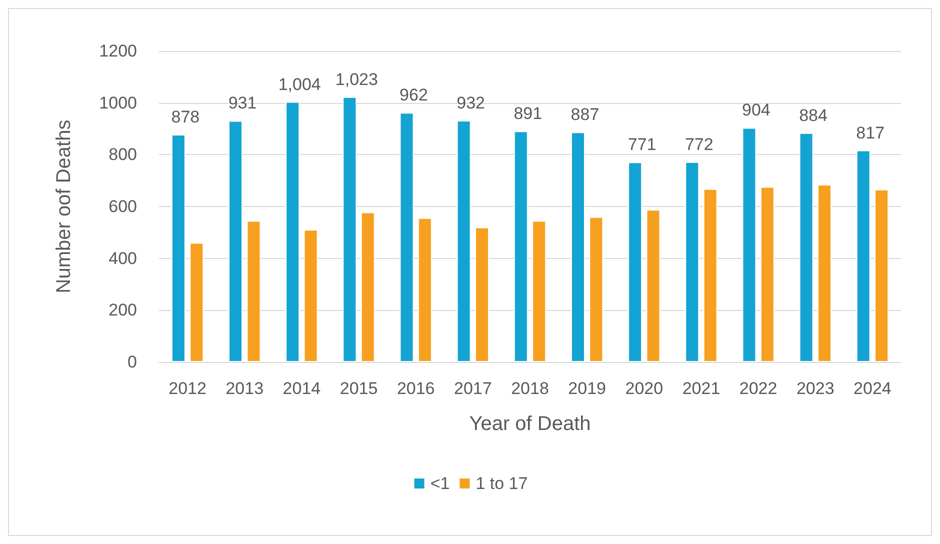 This screenshot has height=544, width=940. What do you see at coordinates (758, 388) in the screenshot?
I see `x-tick-label: 2022` at bounding box center [758, 388].